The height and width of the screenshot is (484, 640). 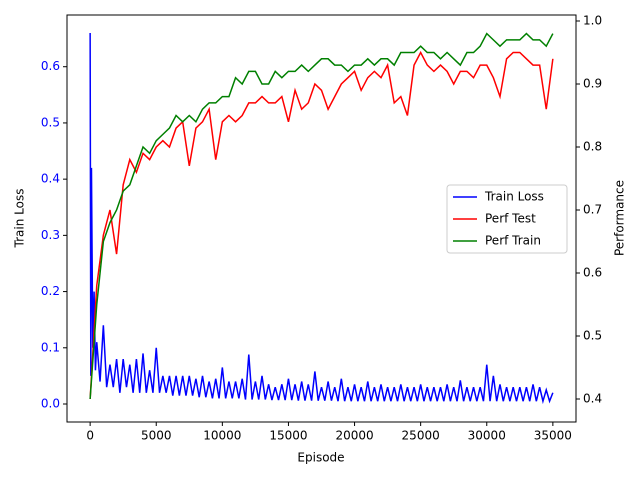 What do you see at coordinates (487, 436) in the screenshot?
I see `x-tick-label: 30000` at bounding box center [487, 436].